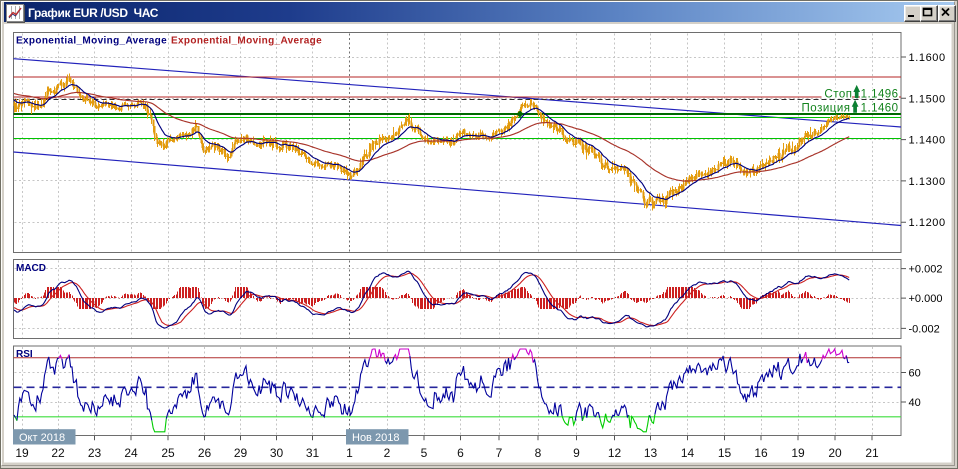 This screenshot has height=469, width=958. I want to click on svg-text: 29, so click(241, 453).